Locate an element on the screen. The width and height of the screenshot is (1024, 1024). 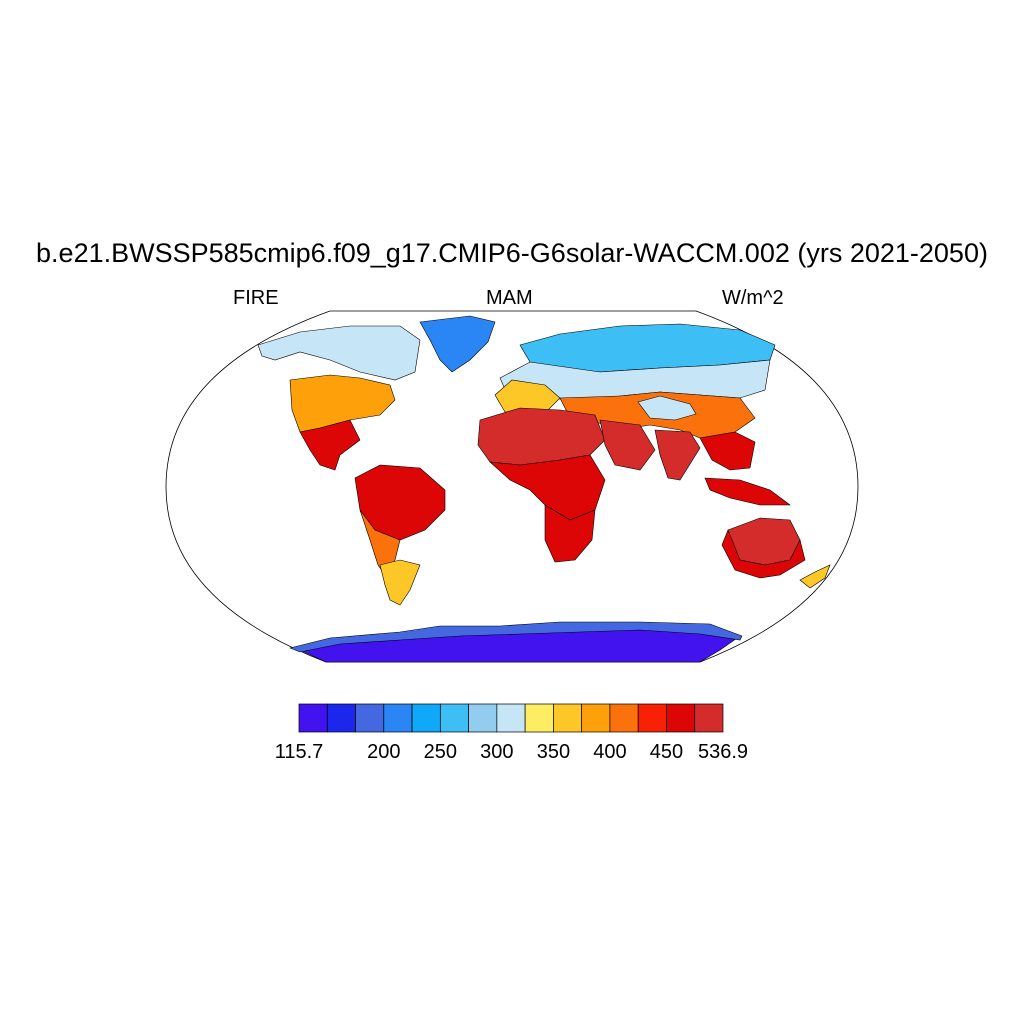
land-tibetan-plateau is located at coordinates (667, 408).